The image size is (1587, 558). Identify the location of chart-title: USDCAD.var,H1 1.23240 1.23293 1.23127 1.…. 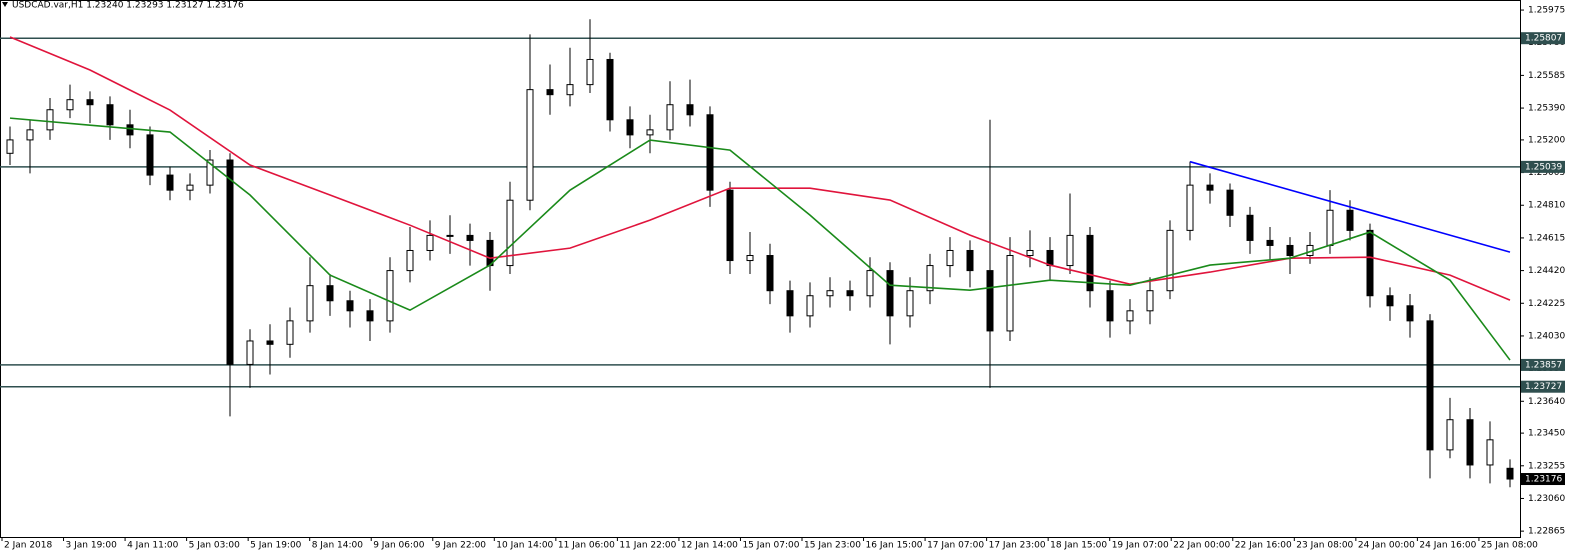
(128, 6).